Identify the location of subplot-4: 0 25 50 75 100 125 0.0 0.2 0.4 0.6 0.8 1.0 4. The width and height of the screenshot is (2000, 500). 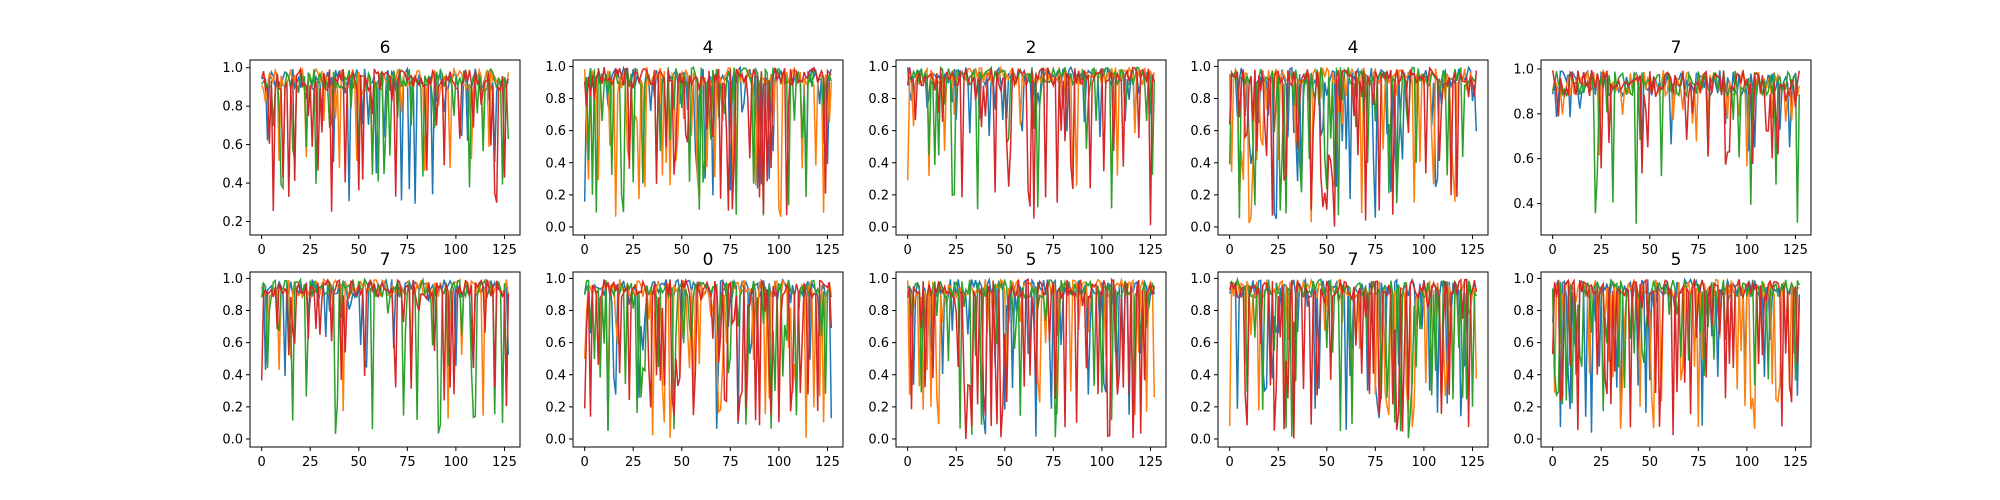
(1339, 148).